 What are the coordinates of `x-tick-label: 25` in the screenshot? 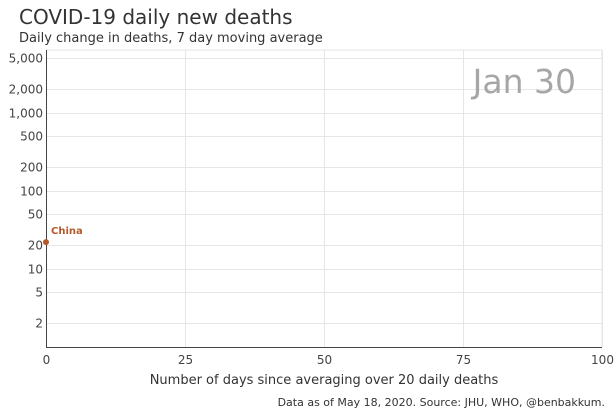 It's located at (185, 360).